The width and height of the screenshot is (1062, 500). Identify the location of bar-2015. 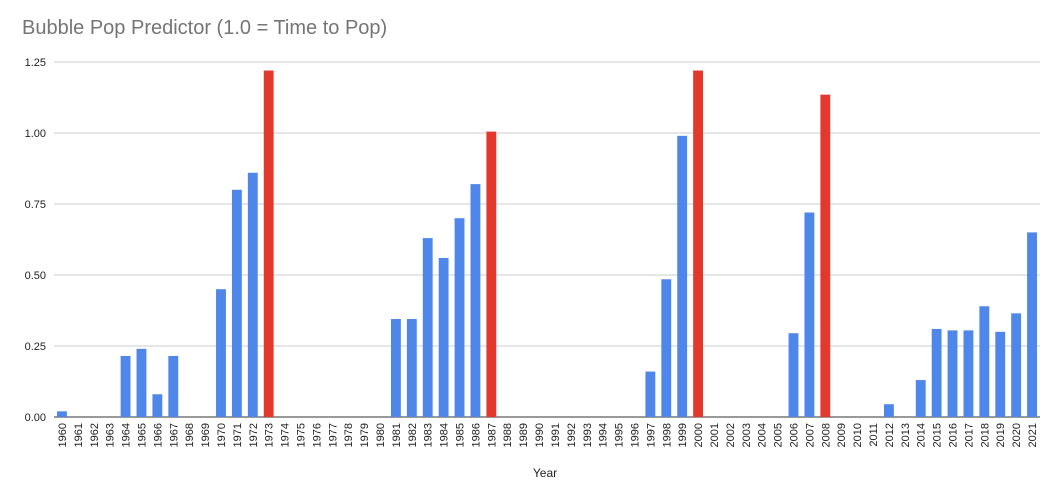
(936, 372).